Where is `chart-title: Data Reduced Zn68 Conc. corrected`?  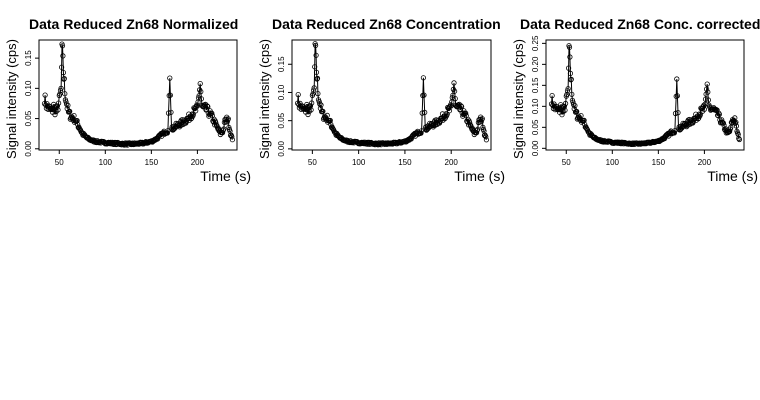
chart-title: Data Reduced Zn68 Conc. corrected is located at coordinates (640, 24).